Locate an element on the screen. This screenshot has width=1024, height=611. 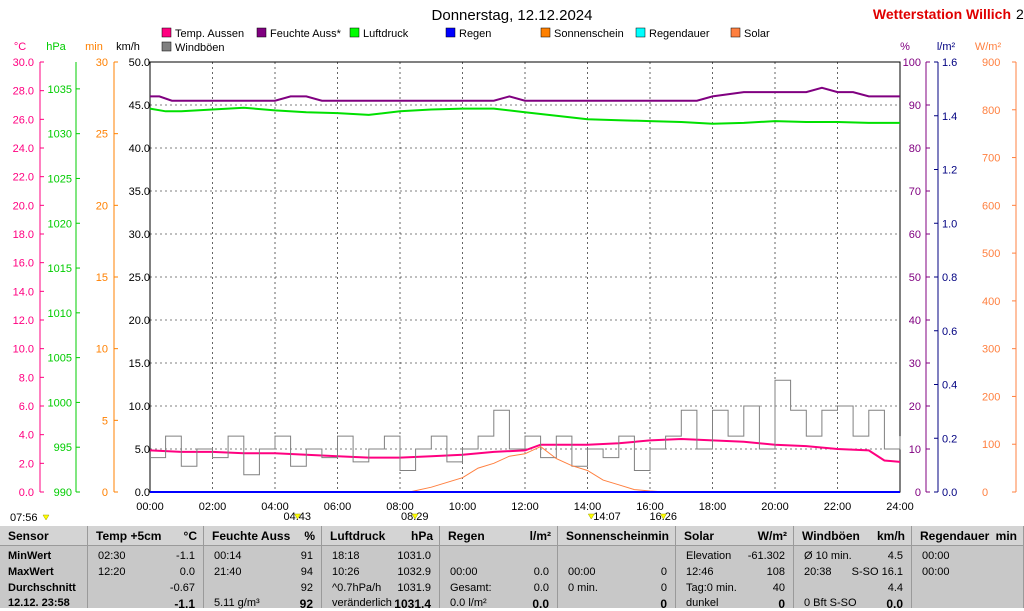
x-tick-label: 00:00 is located at coordinates (150, 507).